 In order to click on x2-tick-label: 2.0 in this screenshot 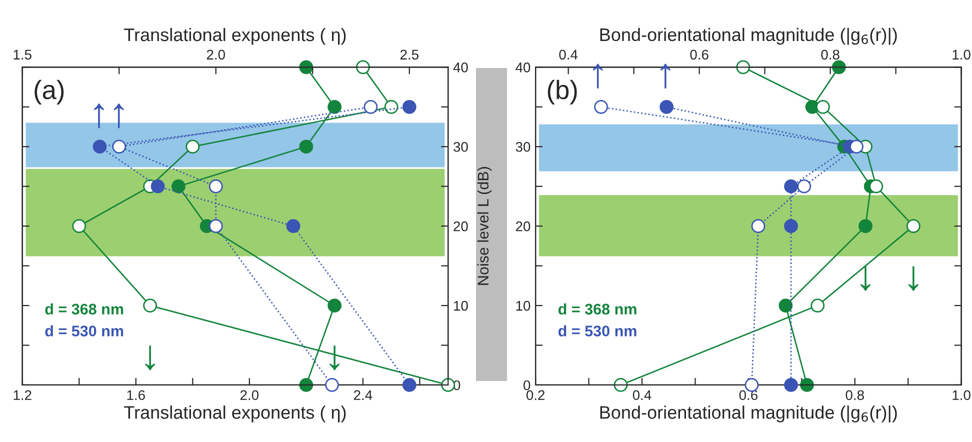, I will do `click(215, 55)`.